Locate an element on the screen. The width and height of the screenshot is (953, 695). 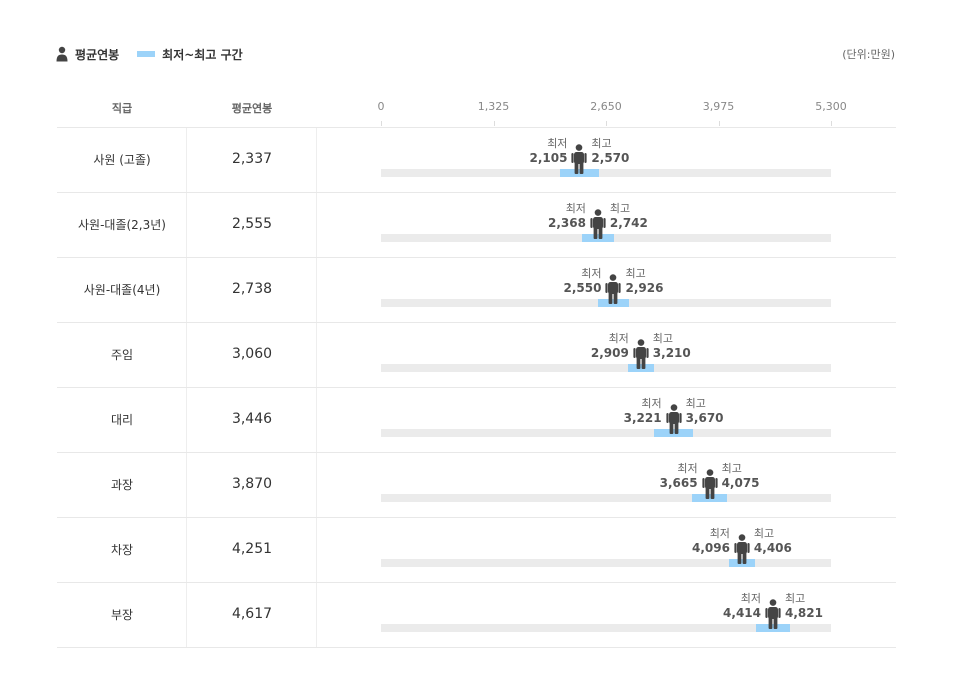
range-swatch is located at coordinates (146, 54).